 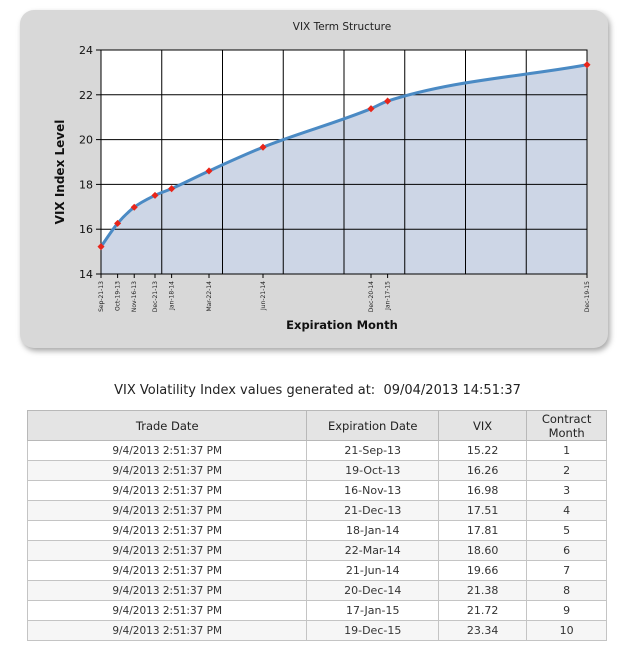 What do you see at coordinates (566, 490) in the screenshot?
I see `contract-month-cell: 3` at bounding box center [566, 490].